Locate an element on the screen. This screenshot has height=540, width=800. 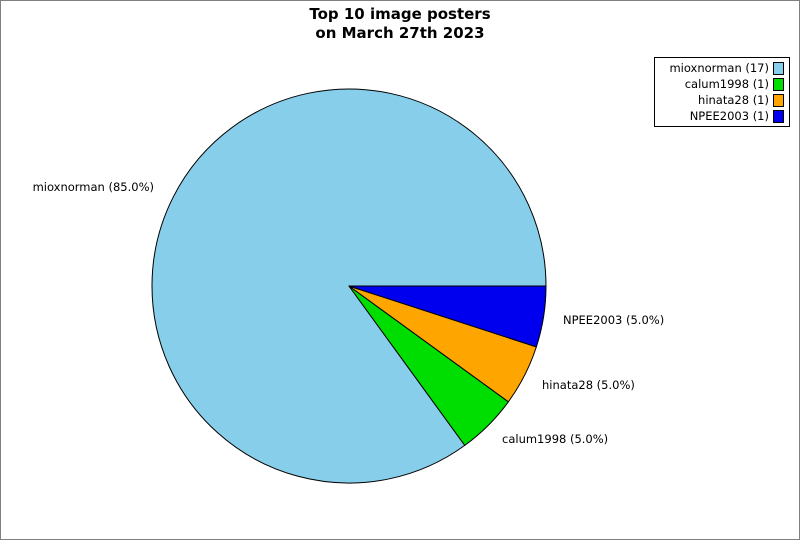
chart-title-line2: on March 27th 2023 is located at coordinates (400, 33).